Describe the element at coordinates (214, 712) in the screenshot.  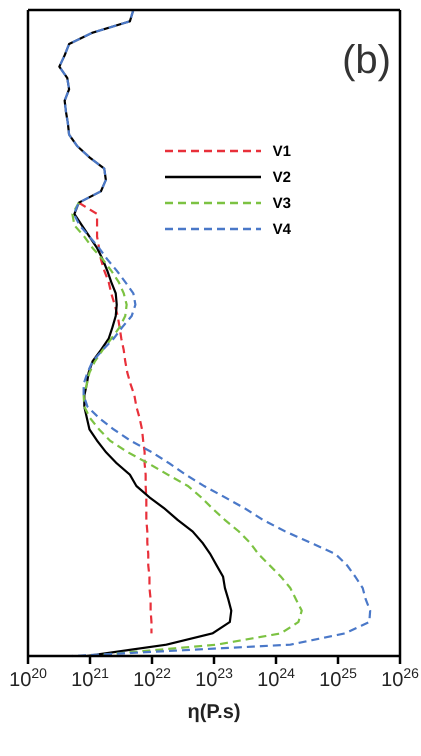
I see `x-axis-title: η(P.s)` at that location.